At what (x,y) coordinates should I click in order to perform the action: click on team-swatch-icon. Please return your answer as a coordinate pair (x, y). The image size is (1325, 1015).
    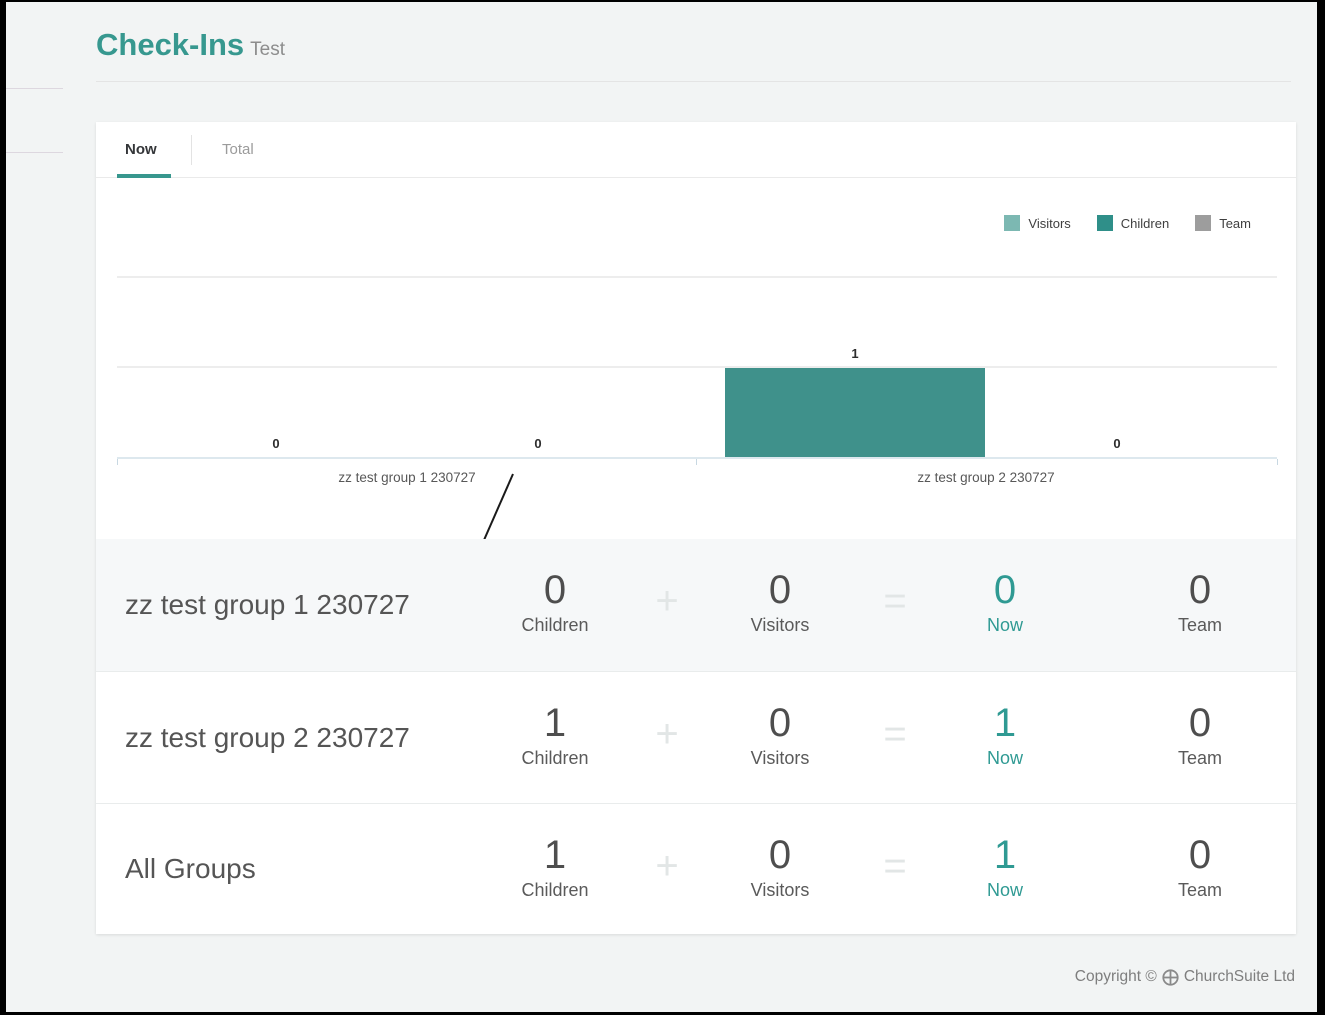
    Looking at the image, I should click on (1203, 223).